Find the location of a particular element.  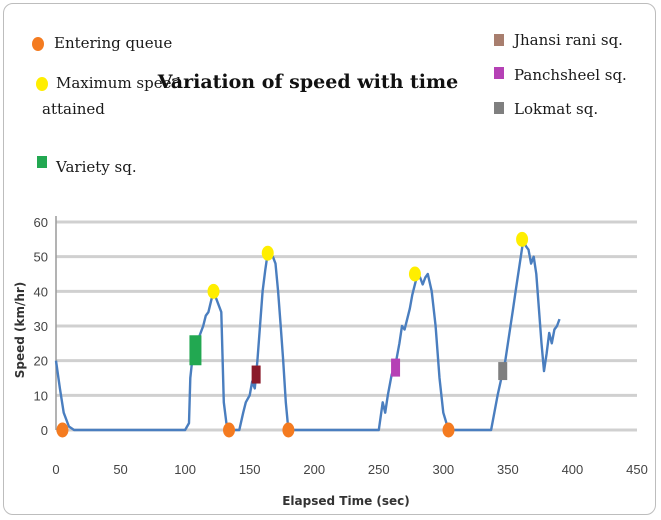

x-tick-label: 200 is located at coordinates (314, 469).